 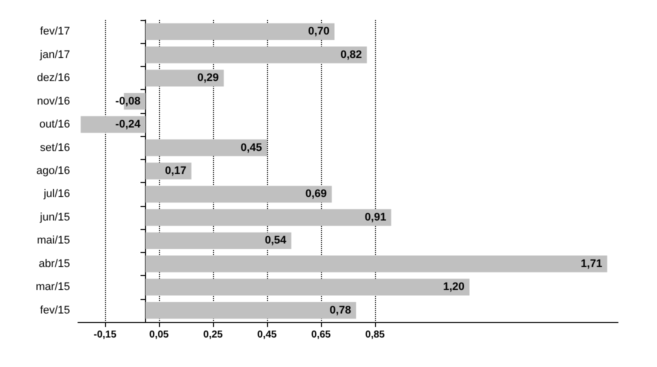 What do you see at coordinates (53, 101) in the screenshot?
I see `y-tick-label: nov/16` at bounding box center [53, 101].